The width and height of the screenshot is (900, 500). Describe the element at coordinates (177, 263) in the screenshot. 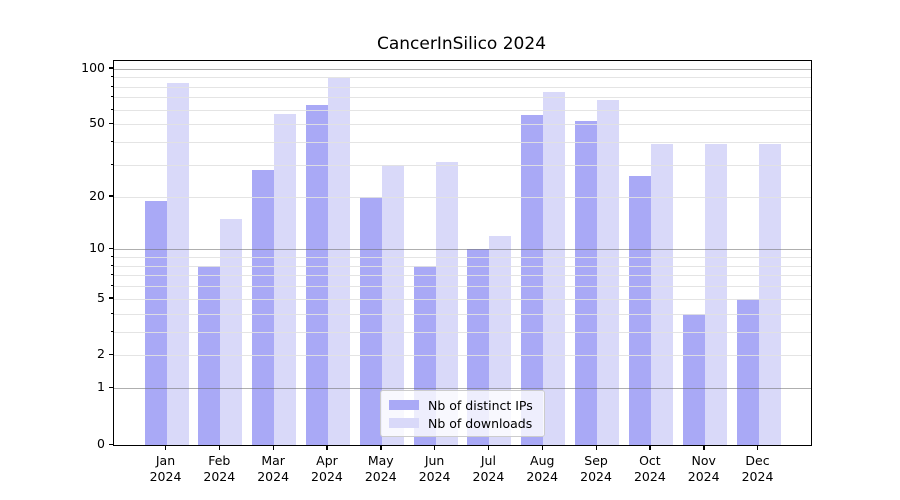

I see `bar-downloads-jan` at that location.